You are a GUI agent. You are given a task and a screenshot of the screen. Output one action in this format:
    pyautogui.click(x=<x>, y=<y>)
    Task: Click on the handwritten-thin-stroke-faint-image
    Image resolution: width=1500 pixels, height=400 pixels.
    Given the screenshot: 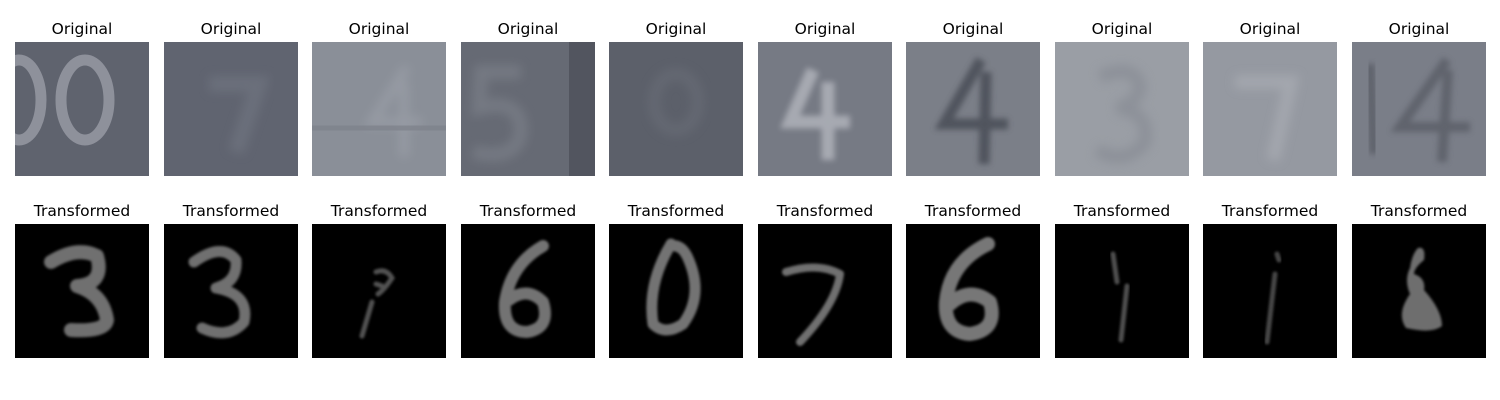 What is the action you would take?
    pyautogui.click(x=379, y=291)
    